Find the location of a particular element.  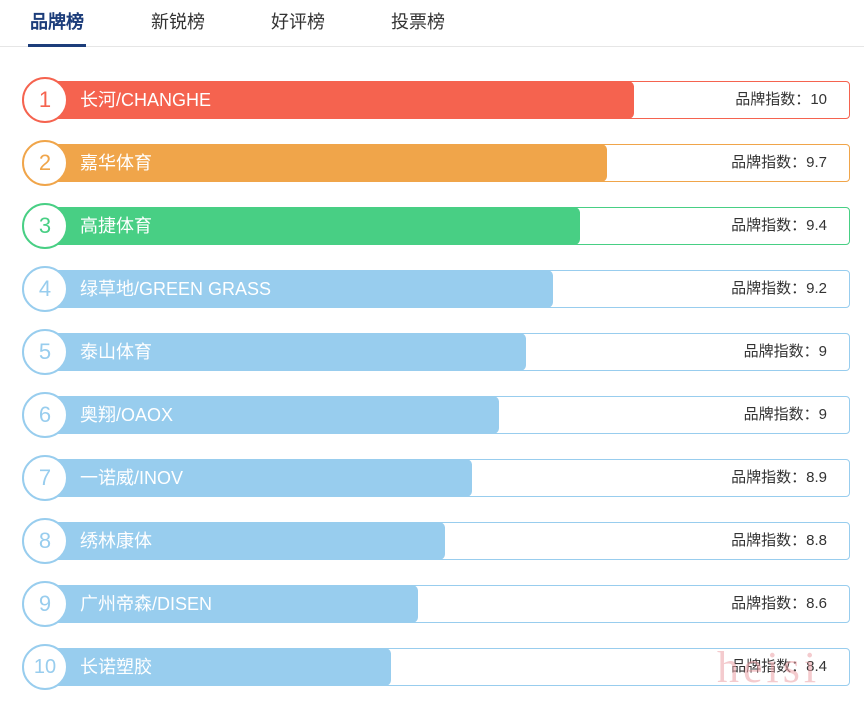

brand-score: 品牌指数：8.9 is located at coordinates (779, 478).